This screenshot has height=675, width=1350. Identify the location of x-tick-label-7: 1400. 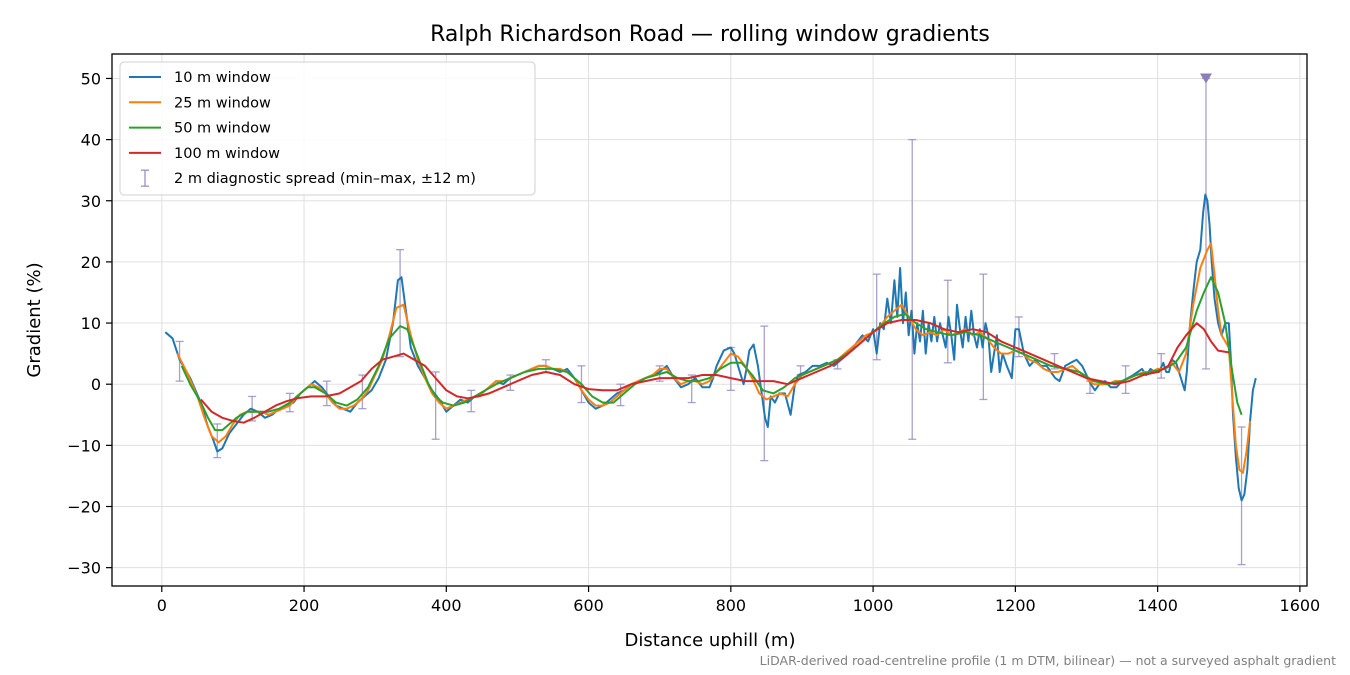
(1157, 605).